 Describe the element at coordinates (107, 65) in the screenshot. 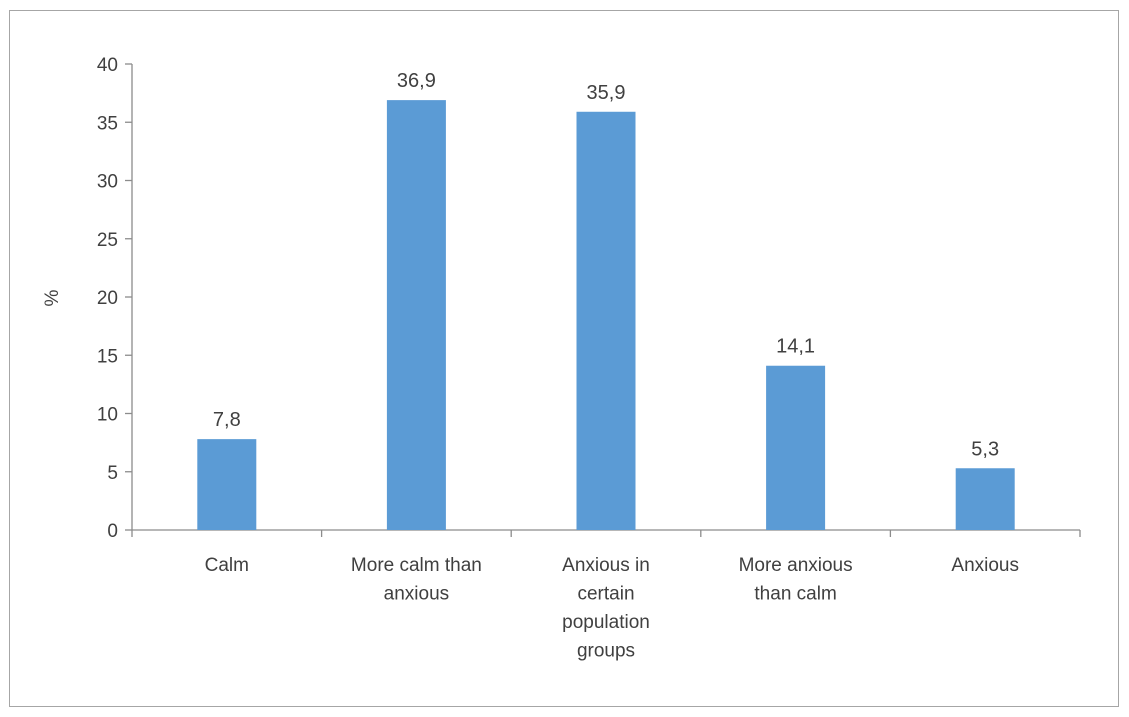

I see `y-tick-label: 40` at that location.